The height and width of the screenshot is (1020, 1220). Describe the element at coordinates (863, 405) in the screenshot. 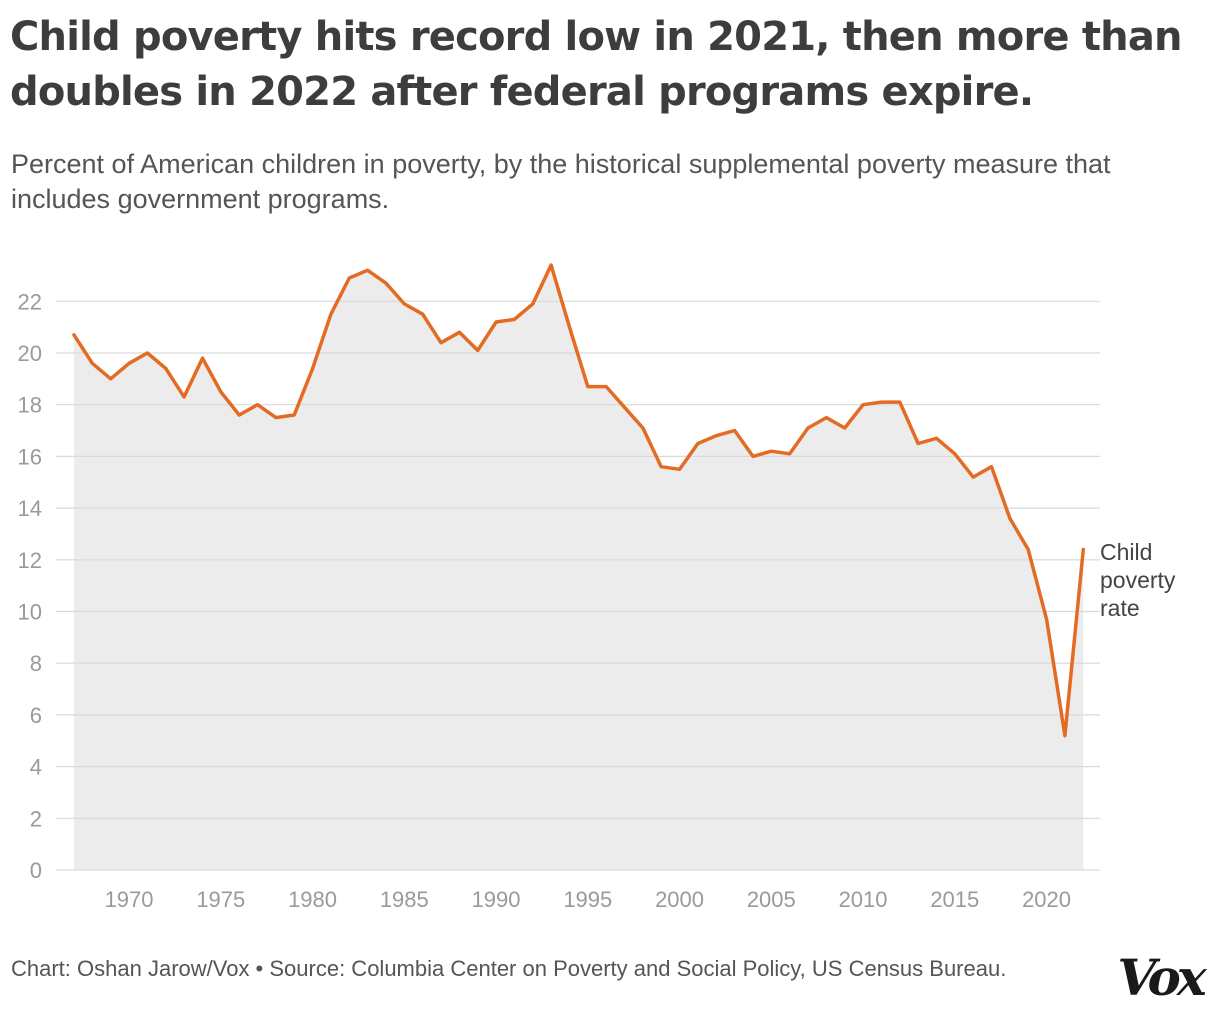

I see `data-point-2010` at that location.